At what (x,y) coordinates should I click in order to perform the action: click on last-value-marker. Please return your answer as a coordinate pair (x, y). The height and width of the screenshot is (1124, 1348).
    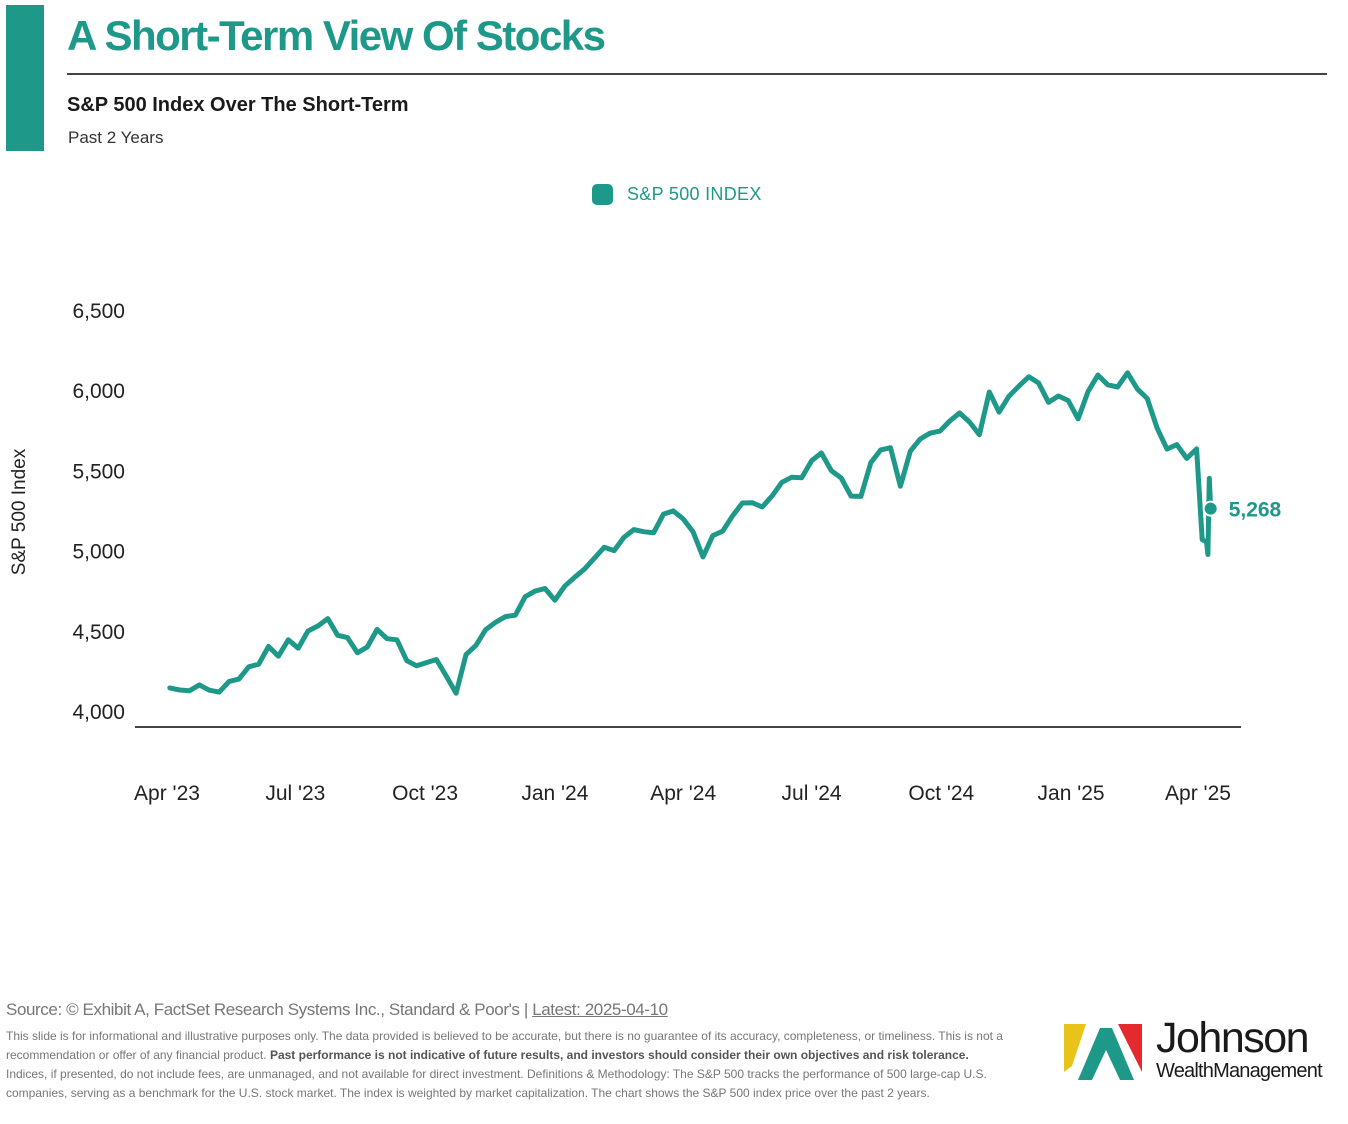
    Looking at the image, I should click on (1210, 508).